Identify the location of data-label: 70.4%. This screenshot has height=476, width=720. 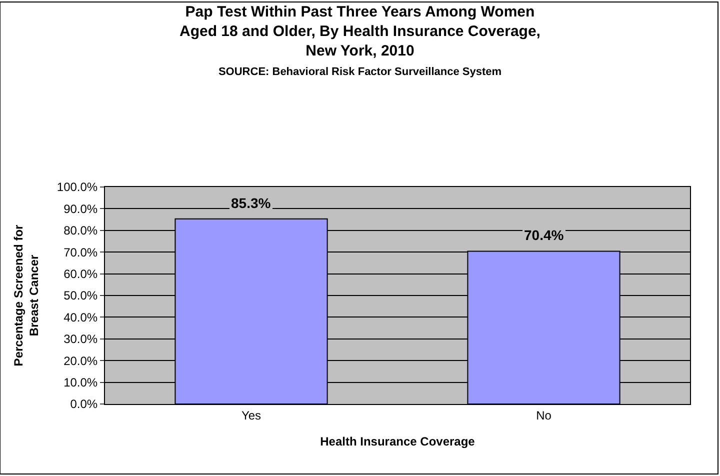
(544, 235).